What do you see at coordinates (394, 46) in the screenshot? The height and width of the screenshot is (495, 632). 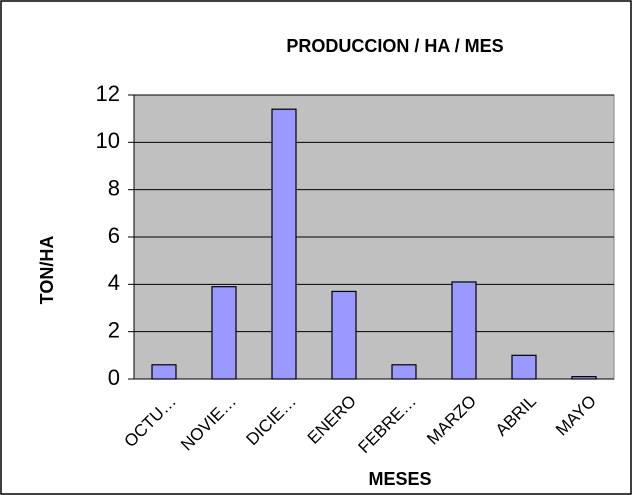 I see `chart-title: PRODUCCION / HA / MES` at bounding box center [394, 46].